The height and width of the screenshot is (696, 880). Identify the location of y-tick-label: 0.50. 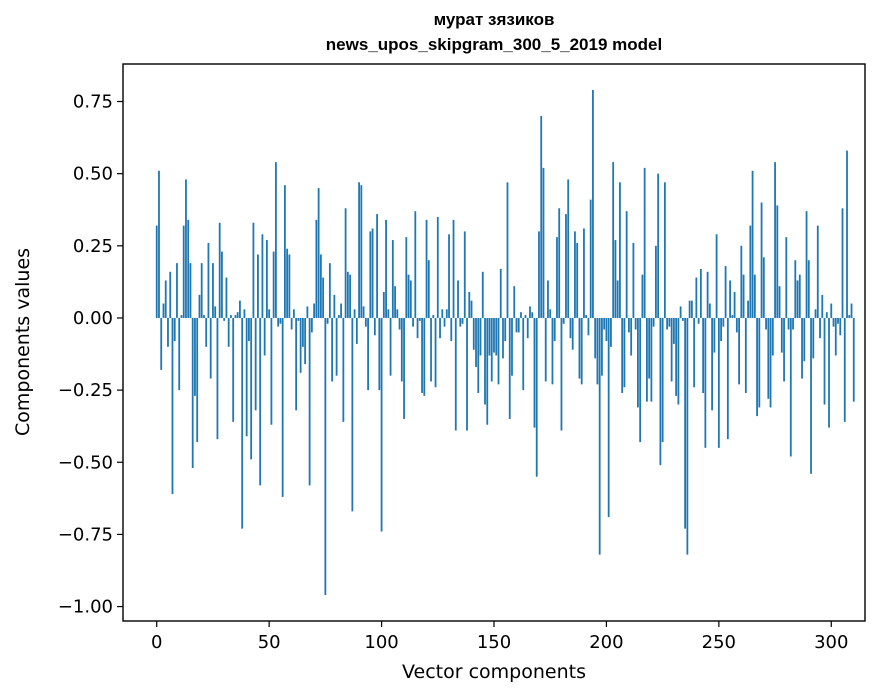
(93, 174).